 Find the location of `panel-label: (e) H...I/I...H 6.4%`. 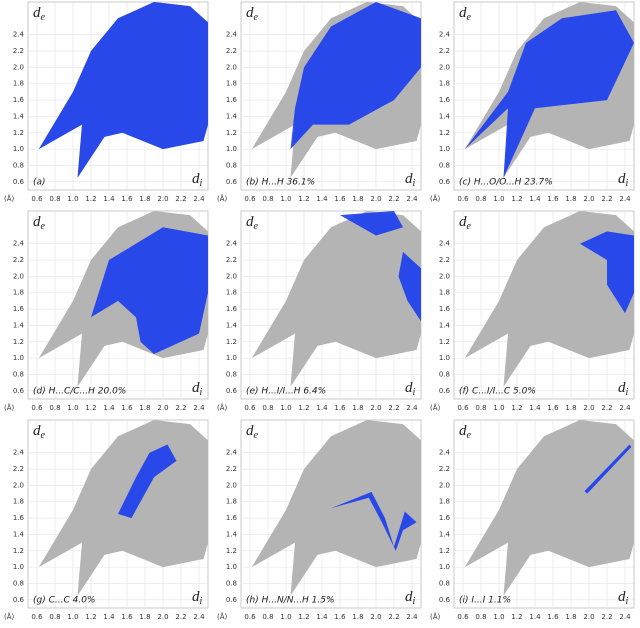

panel-label: (e) H...I/I...H 6.4% is located at coordinates (286, 392).